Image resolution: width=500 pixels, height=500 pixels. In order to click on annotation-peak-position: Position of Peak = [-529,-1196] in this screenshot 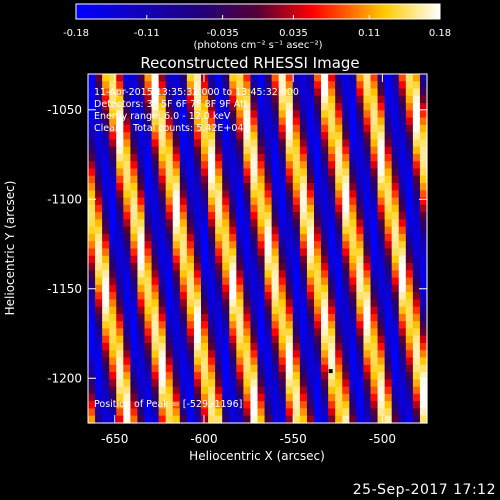, I will do `click(168, 404)`.